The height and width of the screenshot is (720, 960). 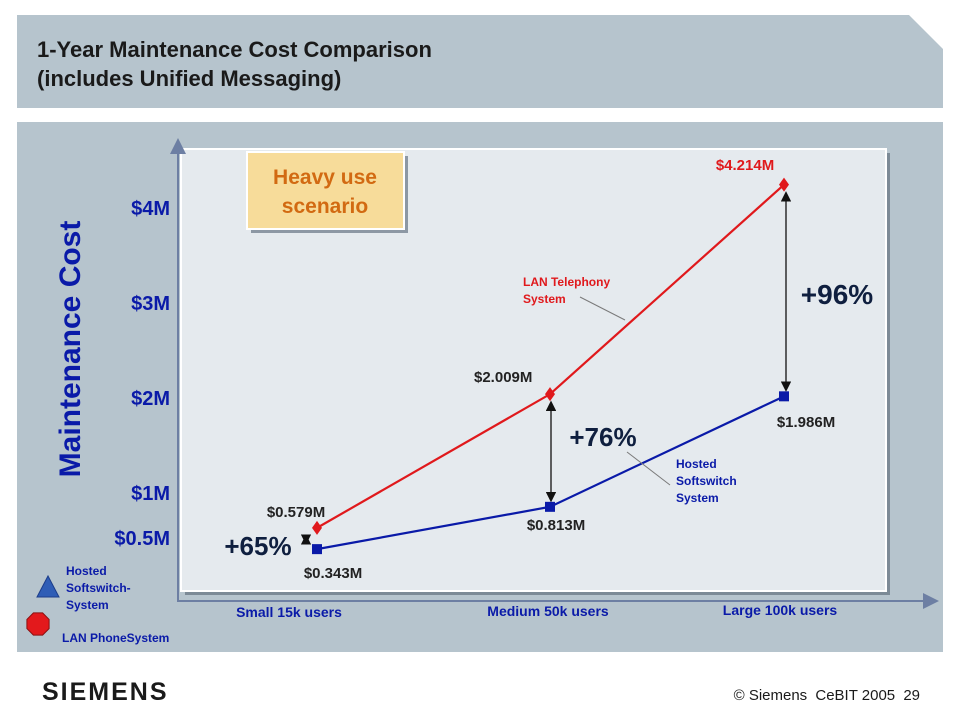 I want to click on legend-triangle-icon, so click(x=48, y=586).